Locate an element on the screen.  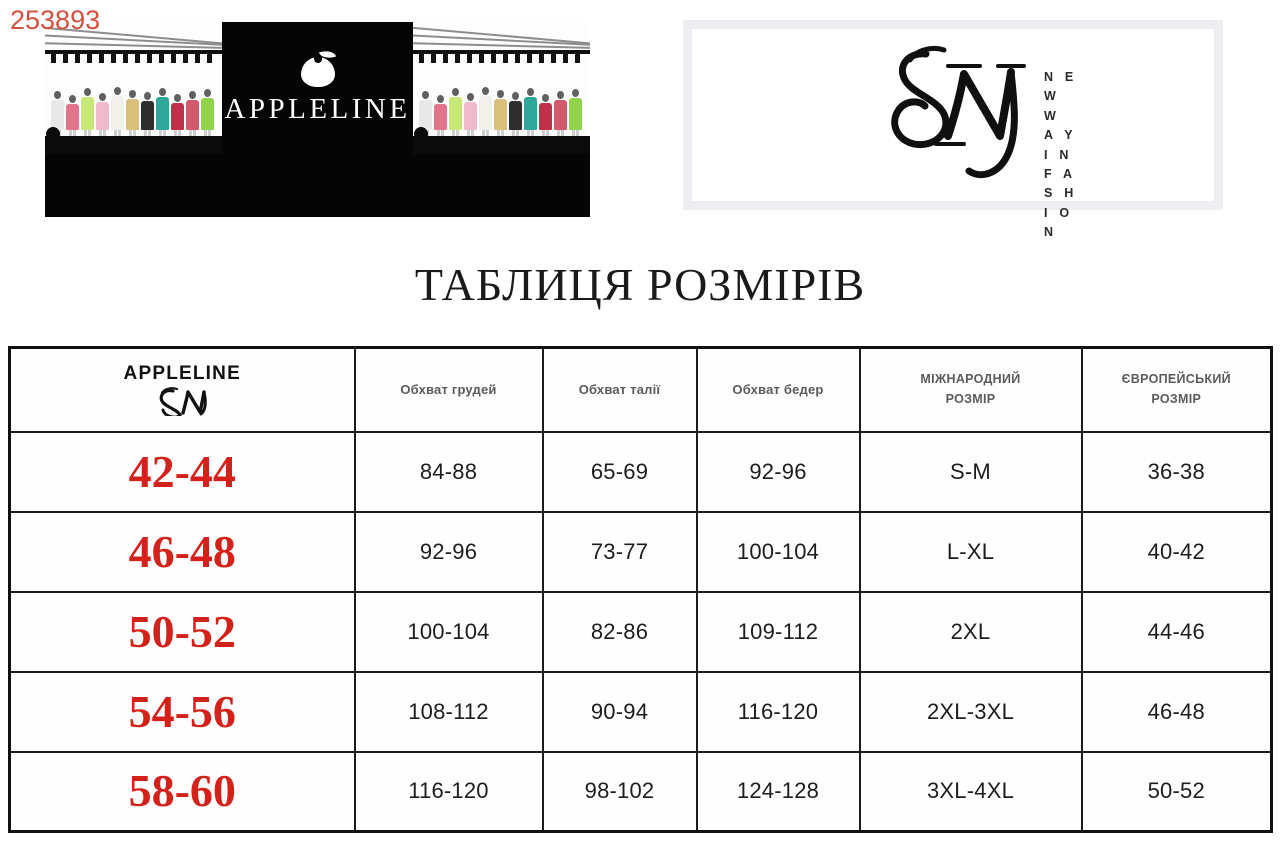
runway-illustration-right is located at coordinates (501, 88).